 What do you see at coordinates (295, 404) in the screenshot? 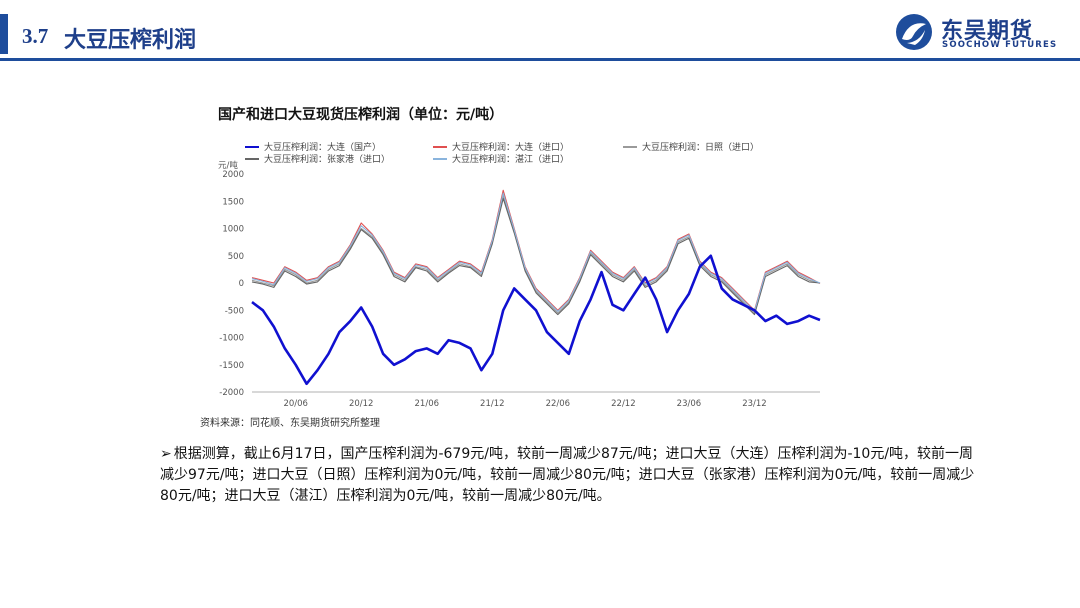
I see `x-tick-label: 20/06` at bounding box center [295, 404].